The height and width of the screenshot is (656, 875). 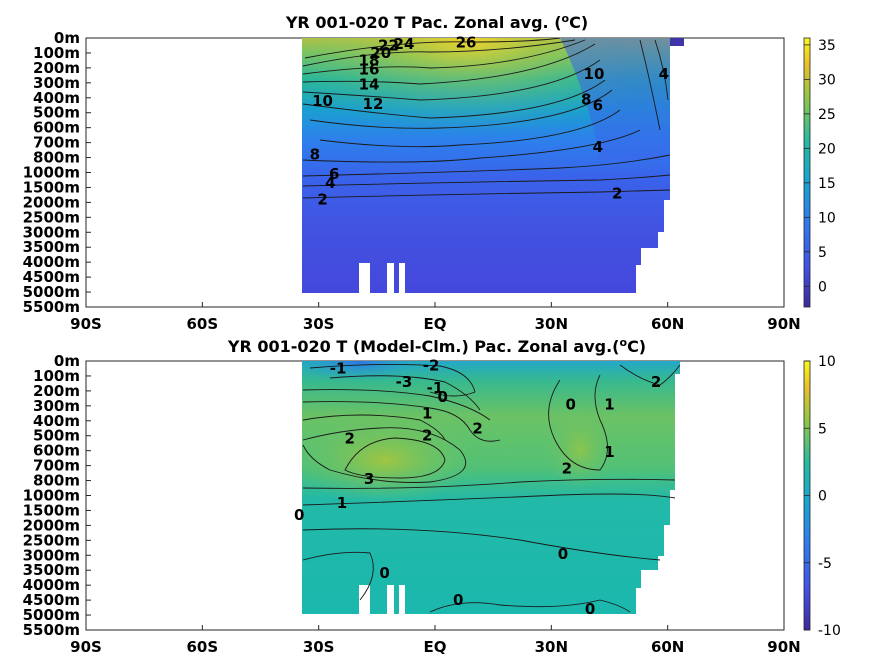 What do you see at coordinates (56, 436) in the screenshot?
I see `y-tick-label: 500m` at bounding box center [56, 436].